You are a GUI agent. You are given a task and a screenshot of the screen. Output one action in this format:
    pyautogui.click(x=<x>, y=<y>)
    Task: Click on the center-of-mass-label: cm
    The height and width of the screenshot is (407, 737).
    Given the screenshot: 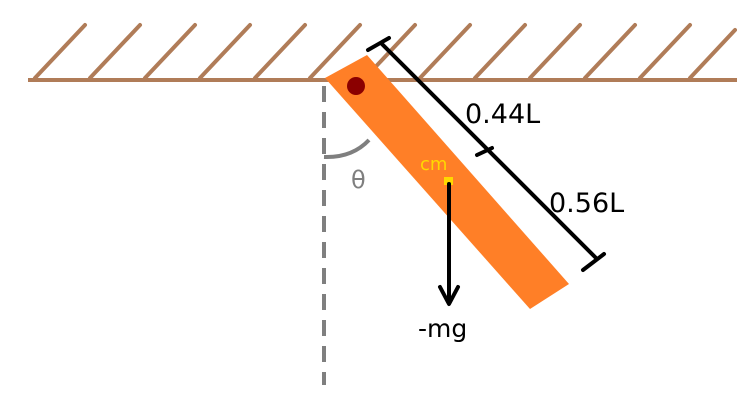 What is the action you would take?
    pyautogui.click(x=433, y=164)
    